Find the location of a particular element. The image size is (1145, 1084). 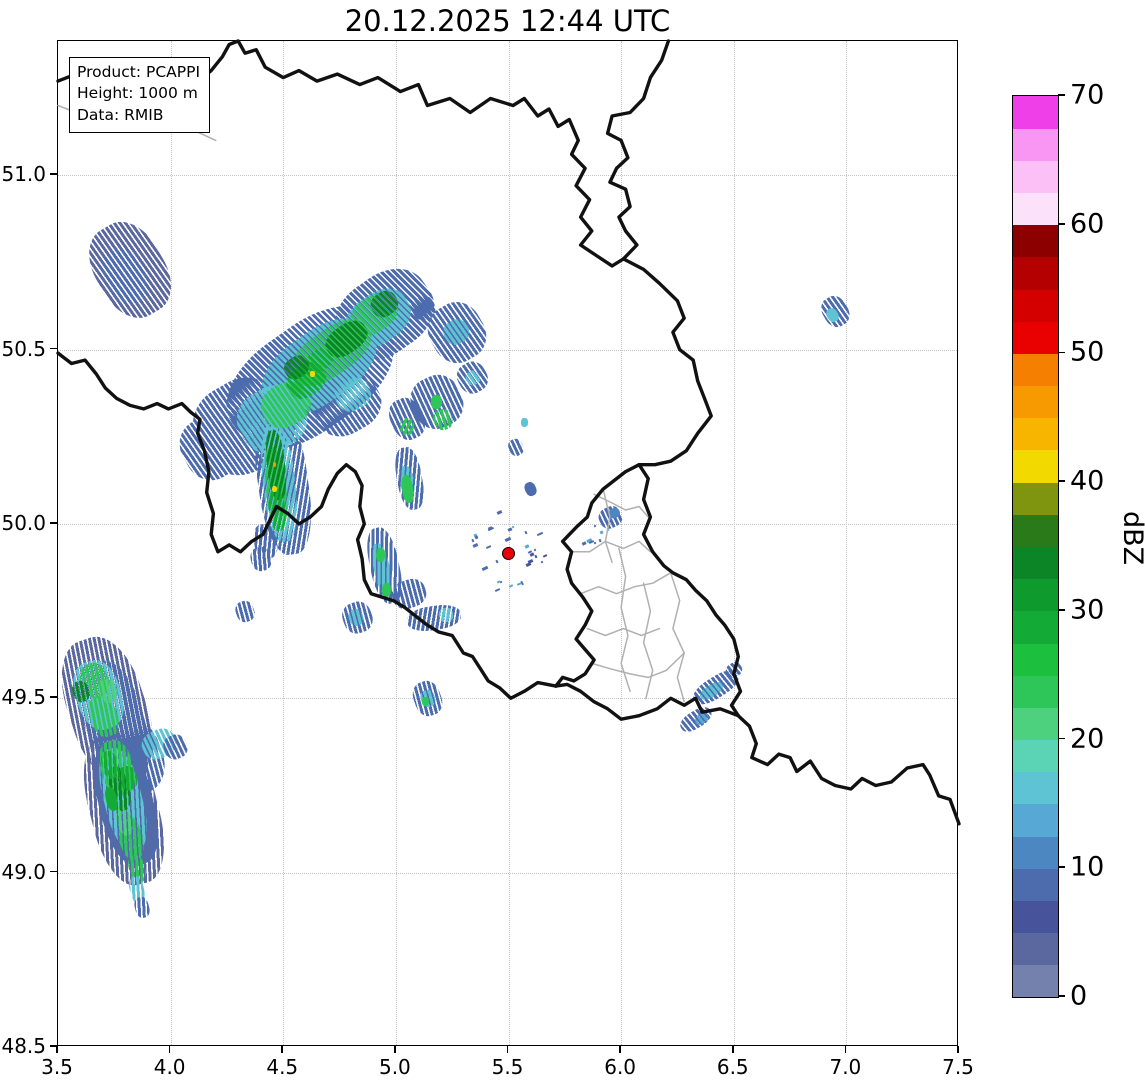

y-axis-tick-label: 50.5 is located at coordinates (23, 348).